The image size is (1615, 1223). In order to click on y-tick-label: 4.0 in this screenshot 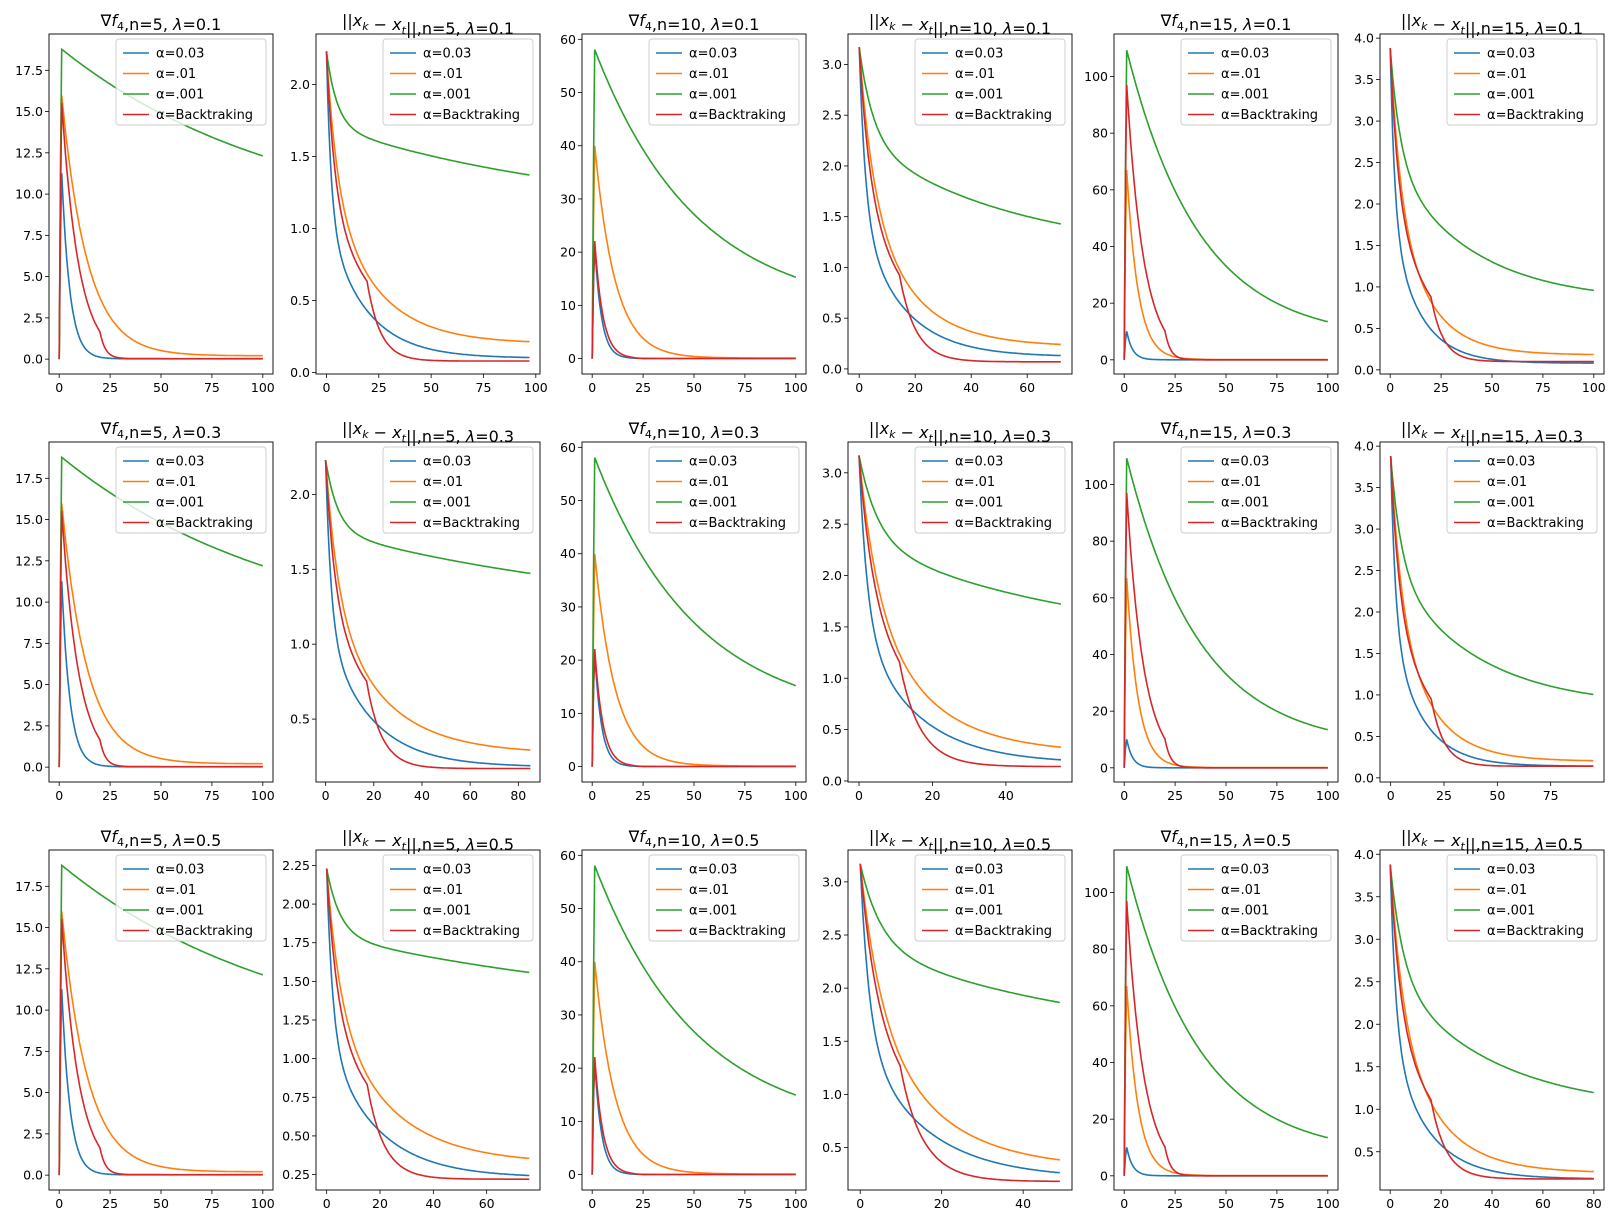, I will do `click(1364, 446)`.